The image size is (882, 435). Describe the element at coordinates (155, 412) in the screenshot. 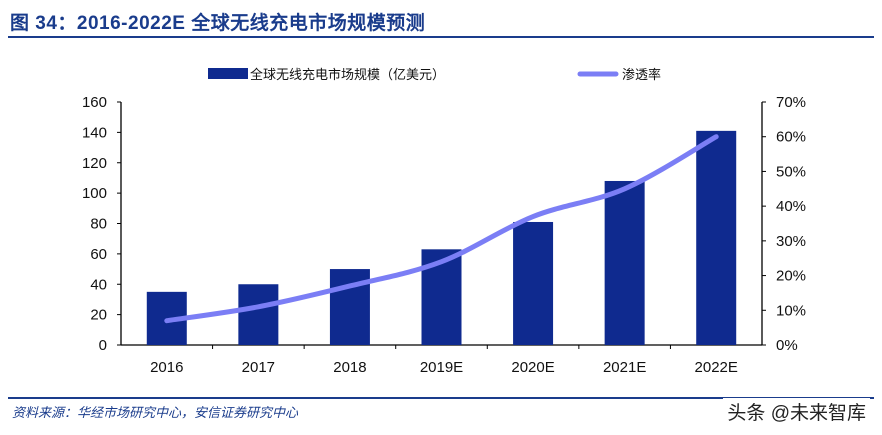

I see `source-note: 资料来源：华经市场研究中心，安信证券研究中心` at that location.